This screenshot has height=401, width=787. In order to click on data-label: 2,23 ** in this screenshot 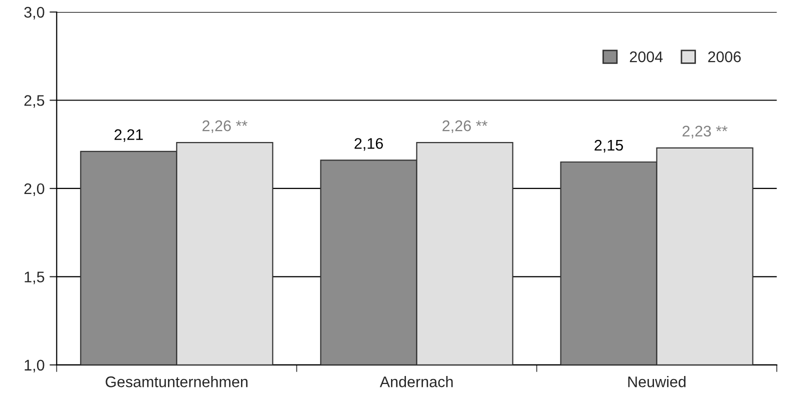, I will do `click(705, 132)`.